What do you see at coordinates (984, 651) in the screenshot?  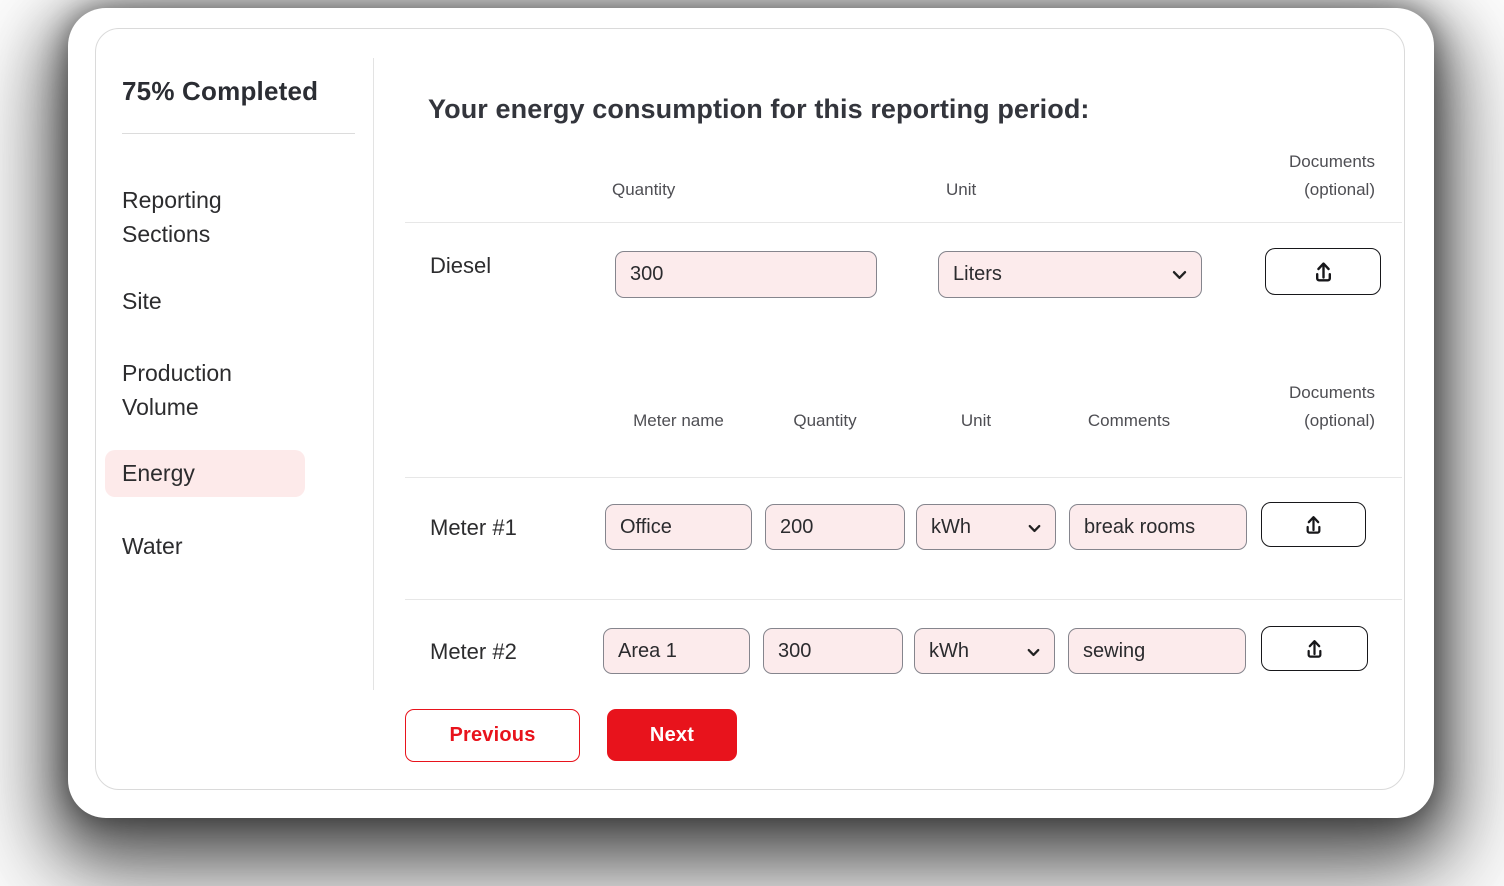 I see `meter2-unit-select: kWh` at bounding box center [984, 651].